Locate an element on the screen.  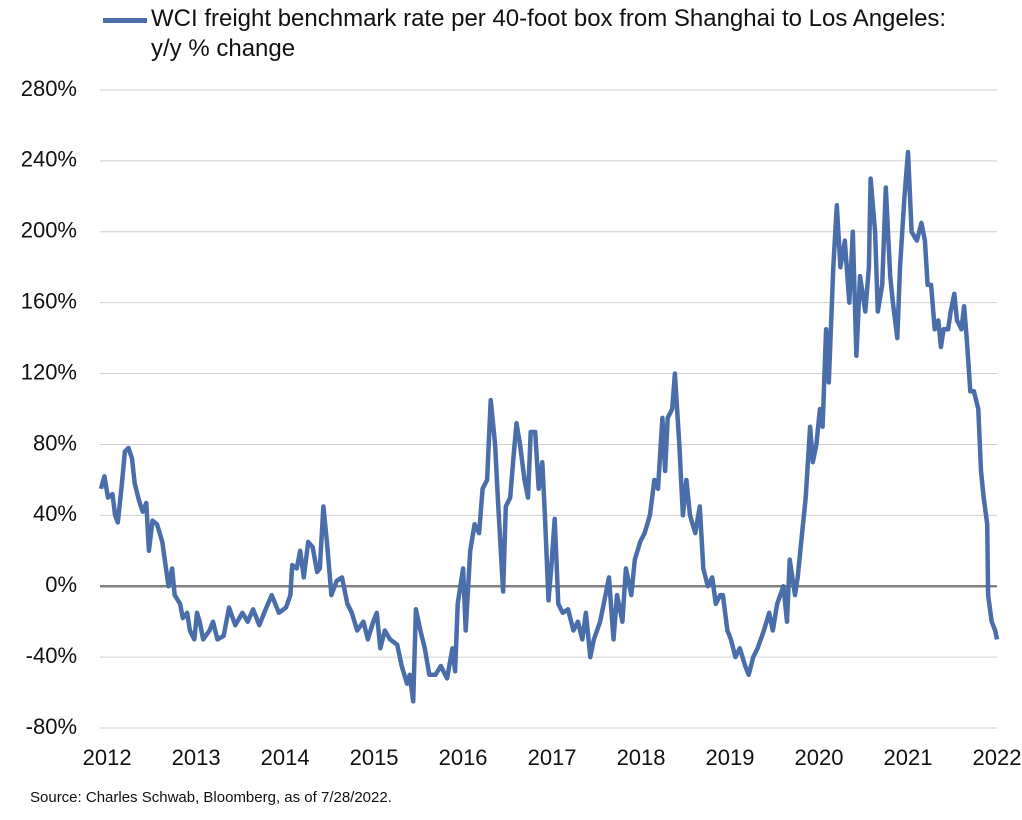
y-tick-label: 120% is located at coordinates (49, 371).